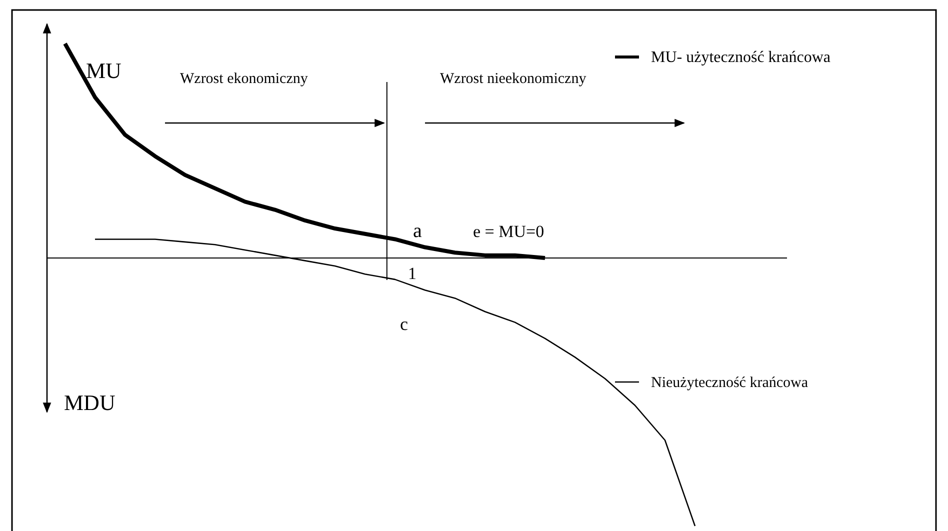 The width and height of the screenshot is (948, 531). I want to click on annotation: c, so click(404, 324).